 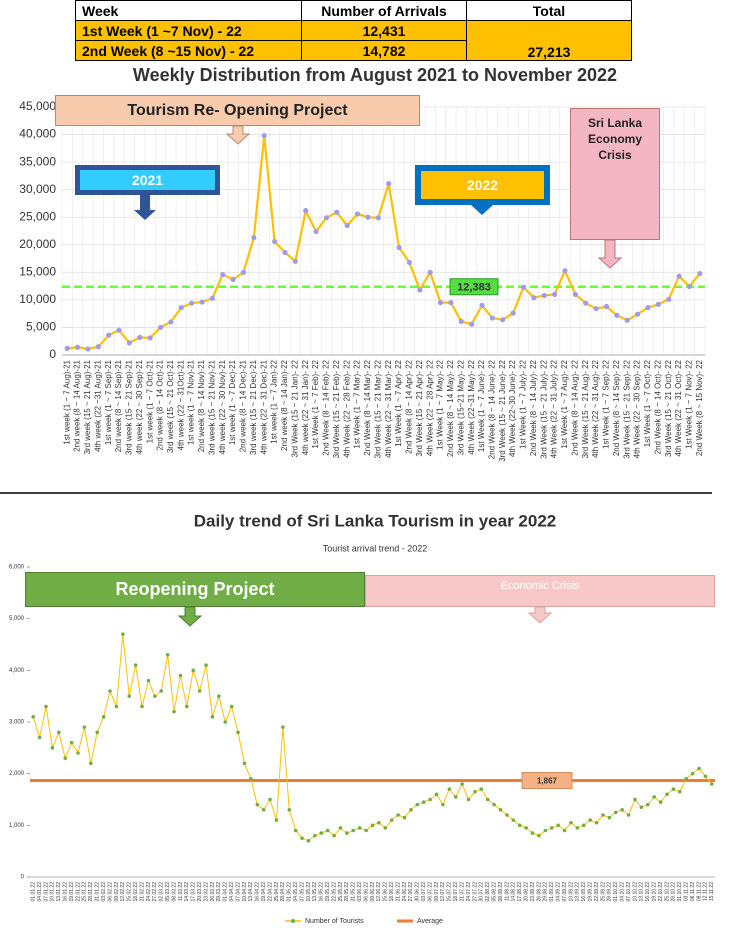 I want to click on x-tick-label: 16.01.22, so click(x=66, y=892).